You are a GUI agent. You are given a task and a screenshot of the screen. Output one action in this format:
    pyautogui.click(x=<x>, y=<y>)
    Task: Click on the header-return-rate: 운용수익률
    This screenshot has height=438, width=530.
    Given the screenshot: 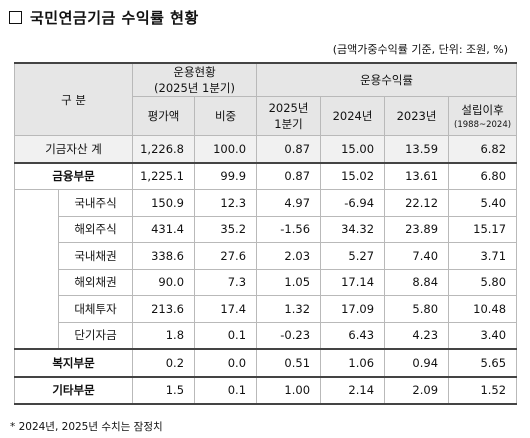 What is the action you would take?
    pyautogui.click(x=387, y=79)
    